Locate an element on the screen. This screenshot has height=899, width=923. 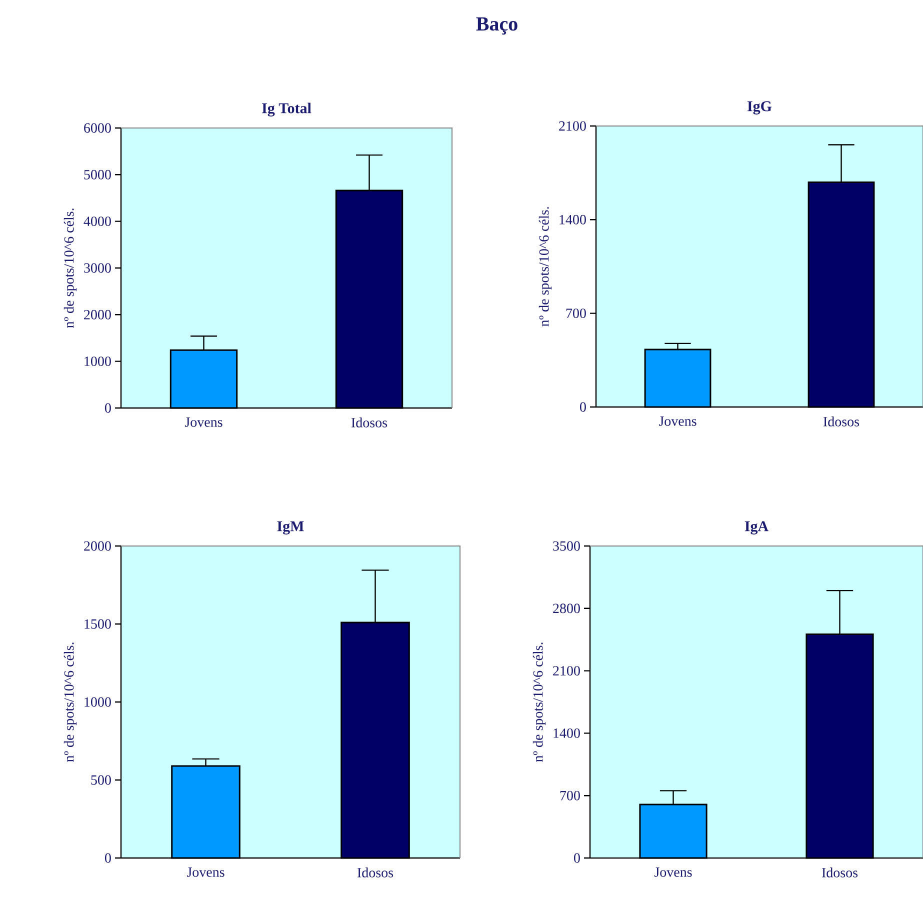
text: Baço is located at coordinates (497, 26).